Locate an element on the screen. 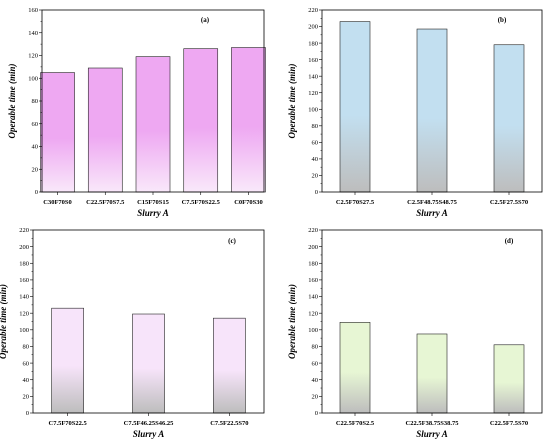 Image resolution: width=550 pixels, height=443 pixels. panel-label: (a) is located at coordinates (205, 20).